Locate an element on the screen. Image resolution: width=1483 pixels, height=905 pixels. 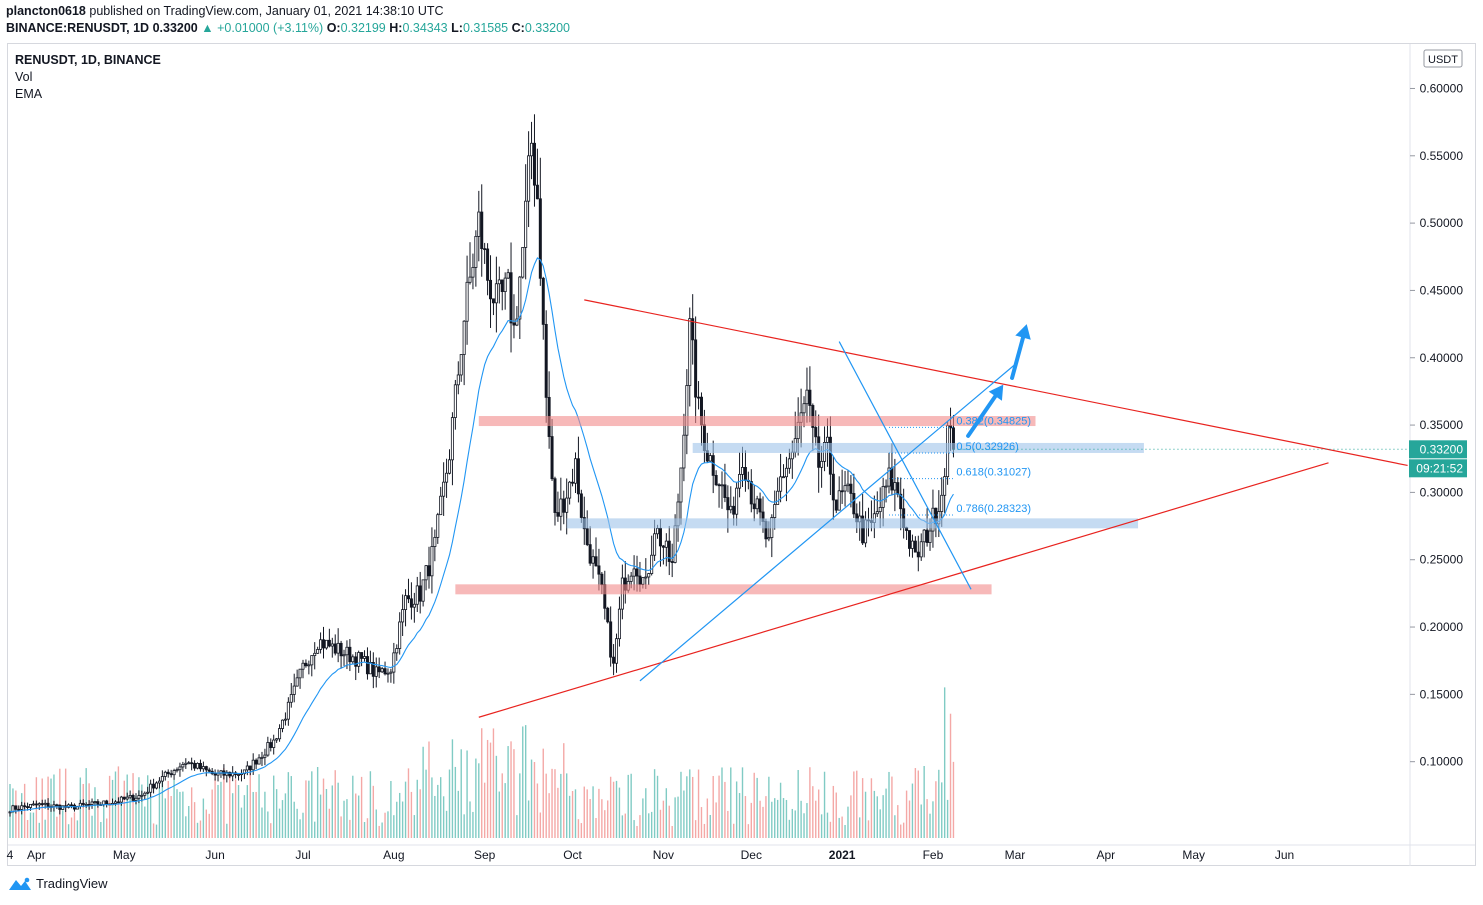
time-tick-label: May is located at coordinates (1193, 855).